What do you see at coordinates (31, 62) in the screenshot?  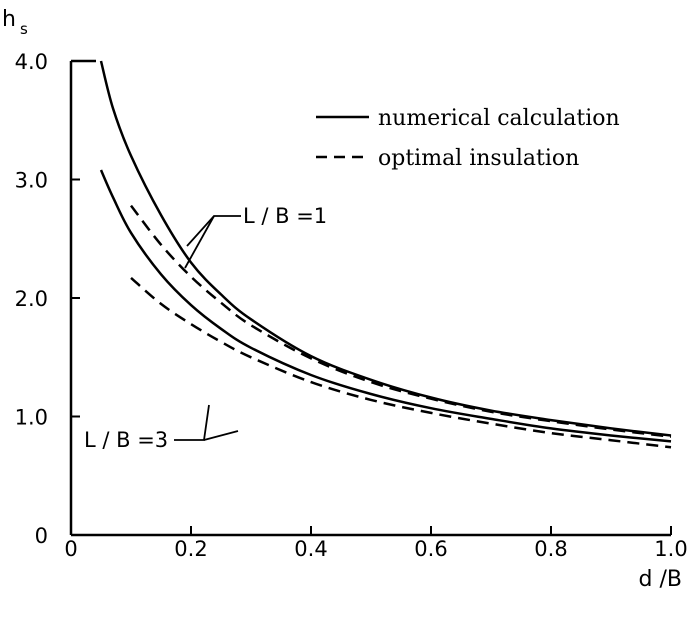 I see `y-tick-label: 4.0` at bounding box center [31, 62].